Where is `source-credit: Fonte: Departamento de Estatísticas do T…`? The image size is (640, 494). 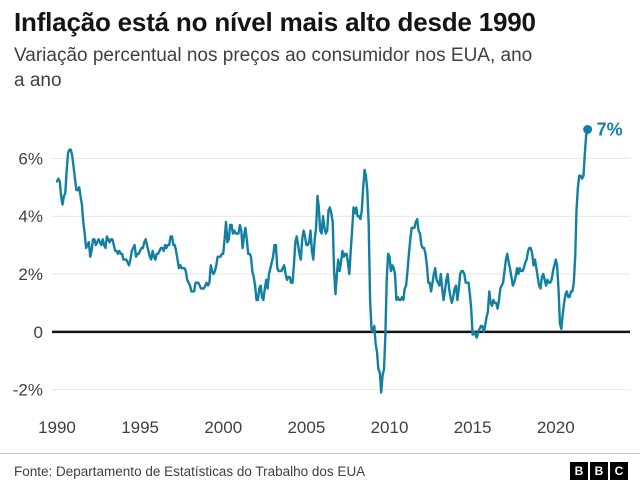 source-credit: Fonte: Departamento de Estatísticas do T… is located at coordinates (190, 471).